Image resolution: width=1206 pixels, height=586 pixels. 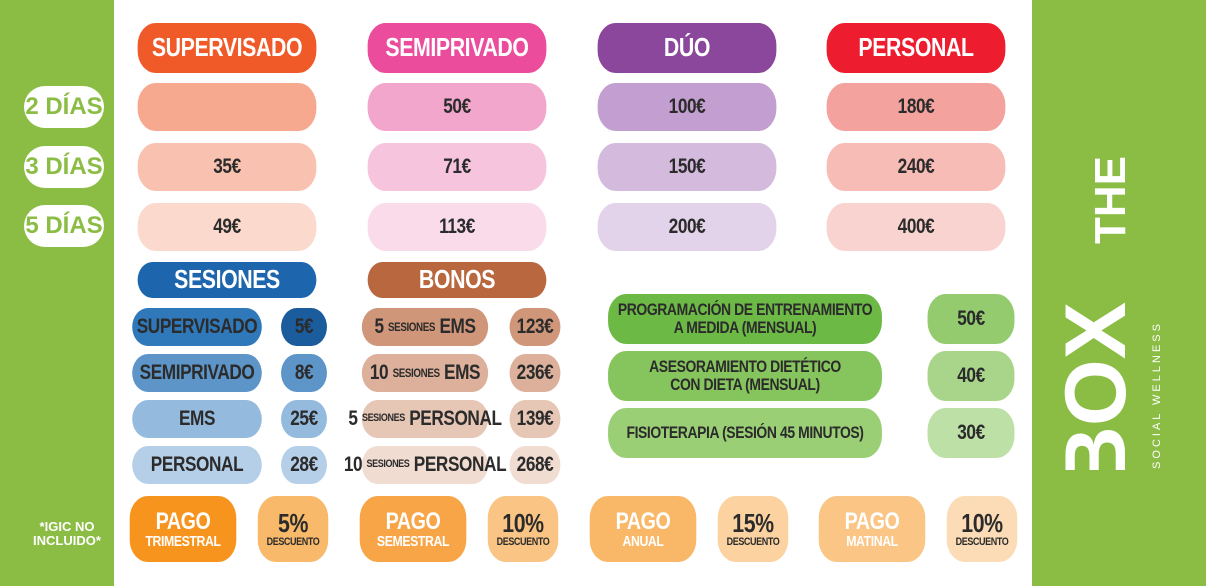 I want to click on price-semiprivado-3: 71€, so click(x=457, y=167).